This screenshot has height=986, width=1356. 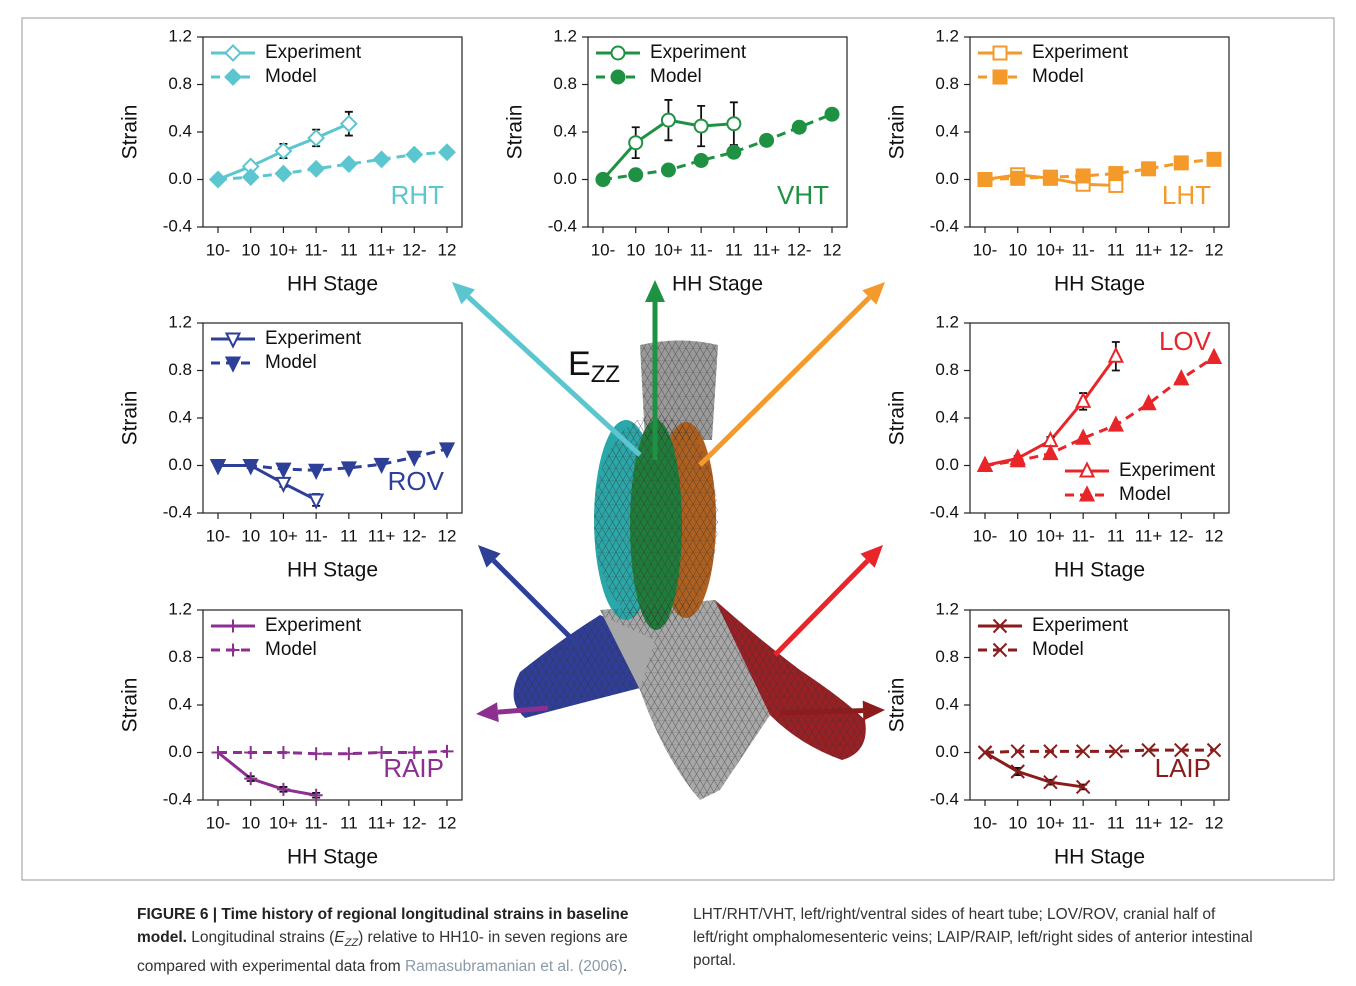 What do you see at coordinates (1183, 768) in the screenshot?
I see `region-label: LAIP` at bounding box center [1183, 768].